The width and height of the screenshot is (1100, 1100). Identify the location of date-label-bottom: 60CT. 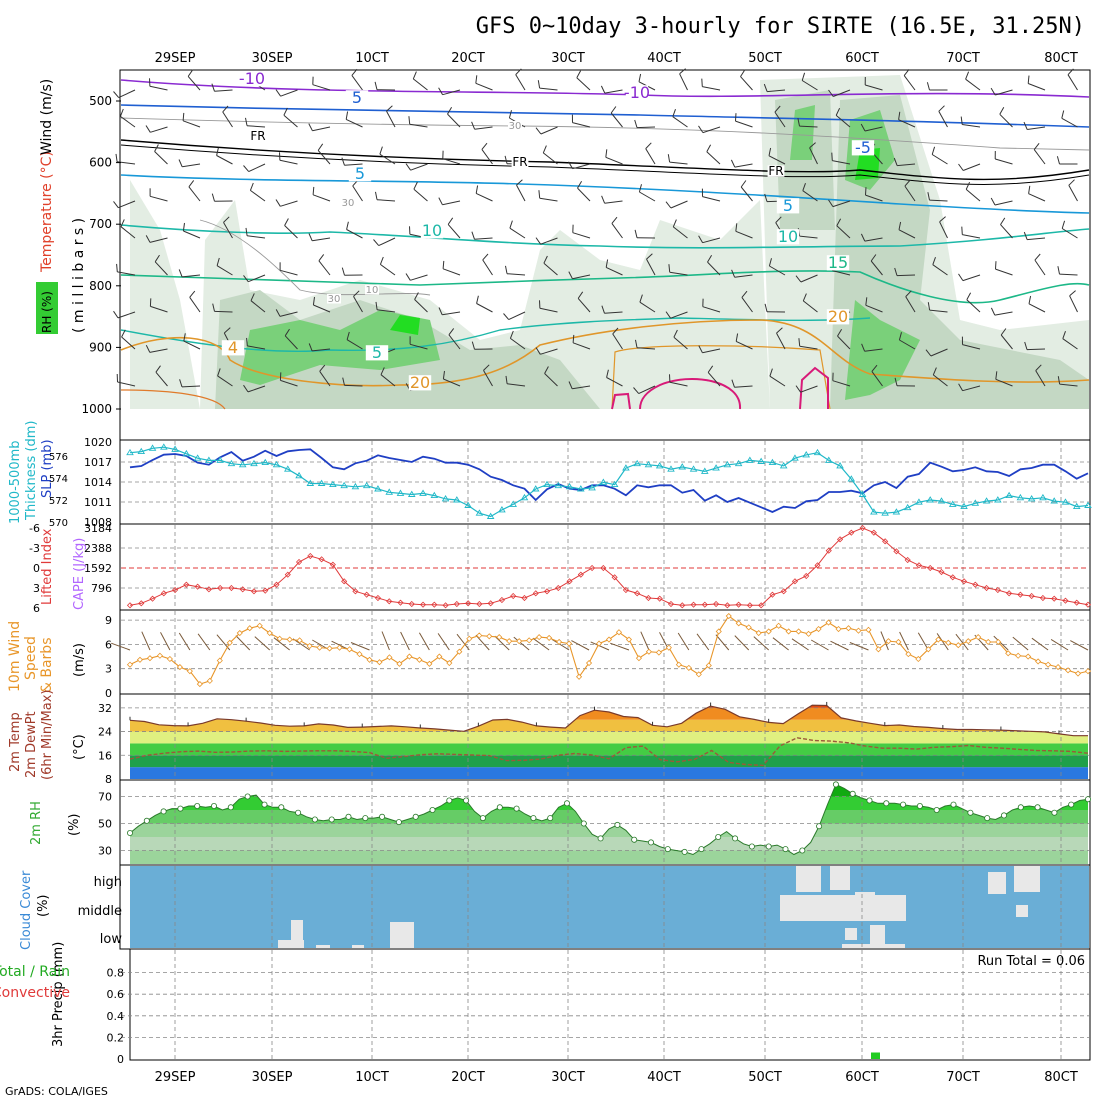
(862, 1077).